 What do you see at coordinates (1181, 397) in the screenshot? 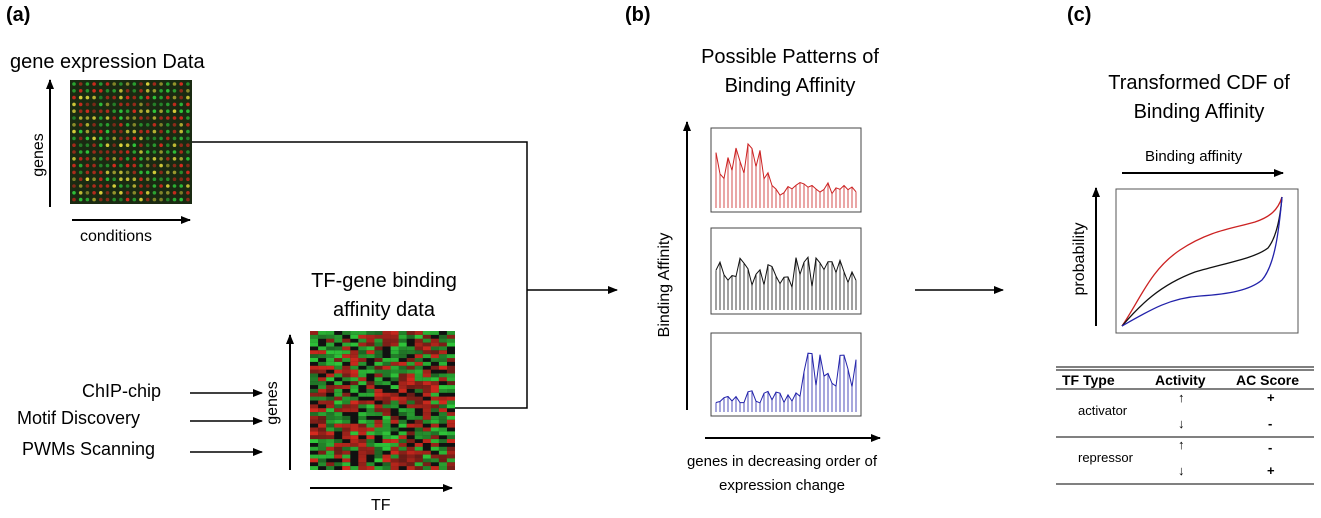
I see `table-row-activator-up: ↑` at bounding box center [1181, 397].